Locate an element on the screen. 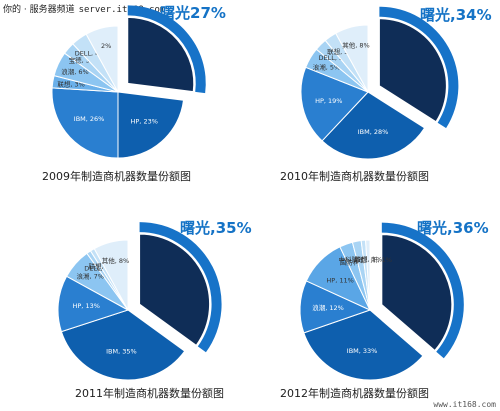  chart-title-2012: 2012年制造商机器数量份额图 is located at coordinates (354, 393).